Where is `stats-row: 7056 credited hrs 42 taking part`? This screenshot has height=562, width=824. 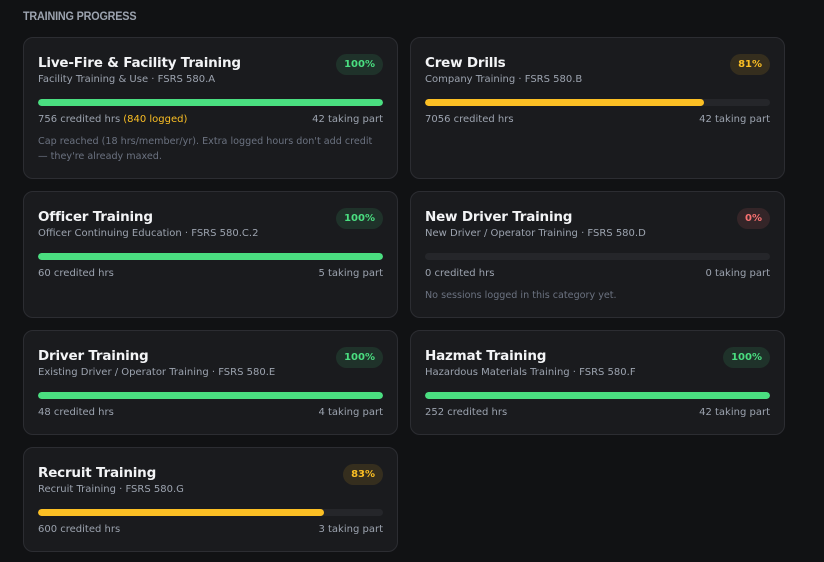
stats-row: 7056 credited hrs 42 taking part is located at coordinates (597, 120).